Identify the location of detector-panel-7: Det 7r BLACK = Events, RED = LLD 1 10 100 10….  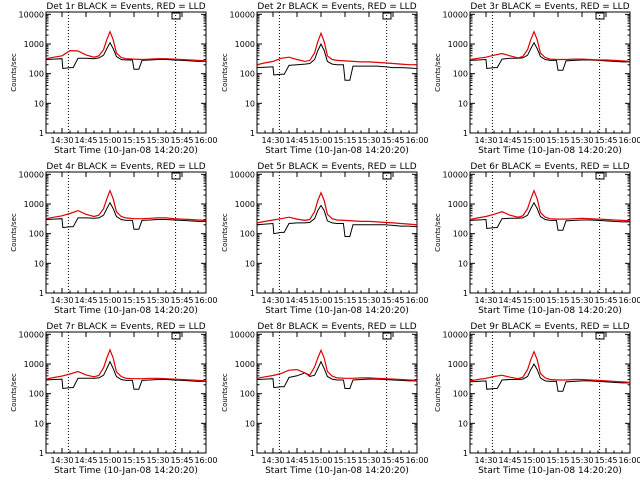
(114, 399).